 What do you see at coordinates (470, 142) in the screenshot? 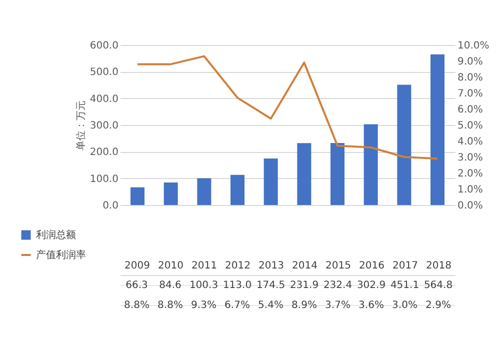
I see `y2-tick-label: 4.0%` at bounding box center [470, 142].